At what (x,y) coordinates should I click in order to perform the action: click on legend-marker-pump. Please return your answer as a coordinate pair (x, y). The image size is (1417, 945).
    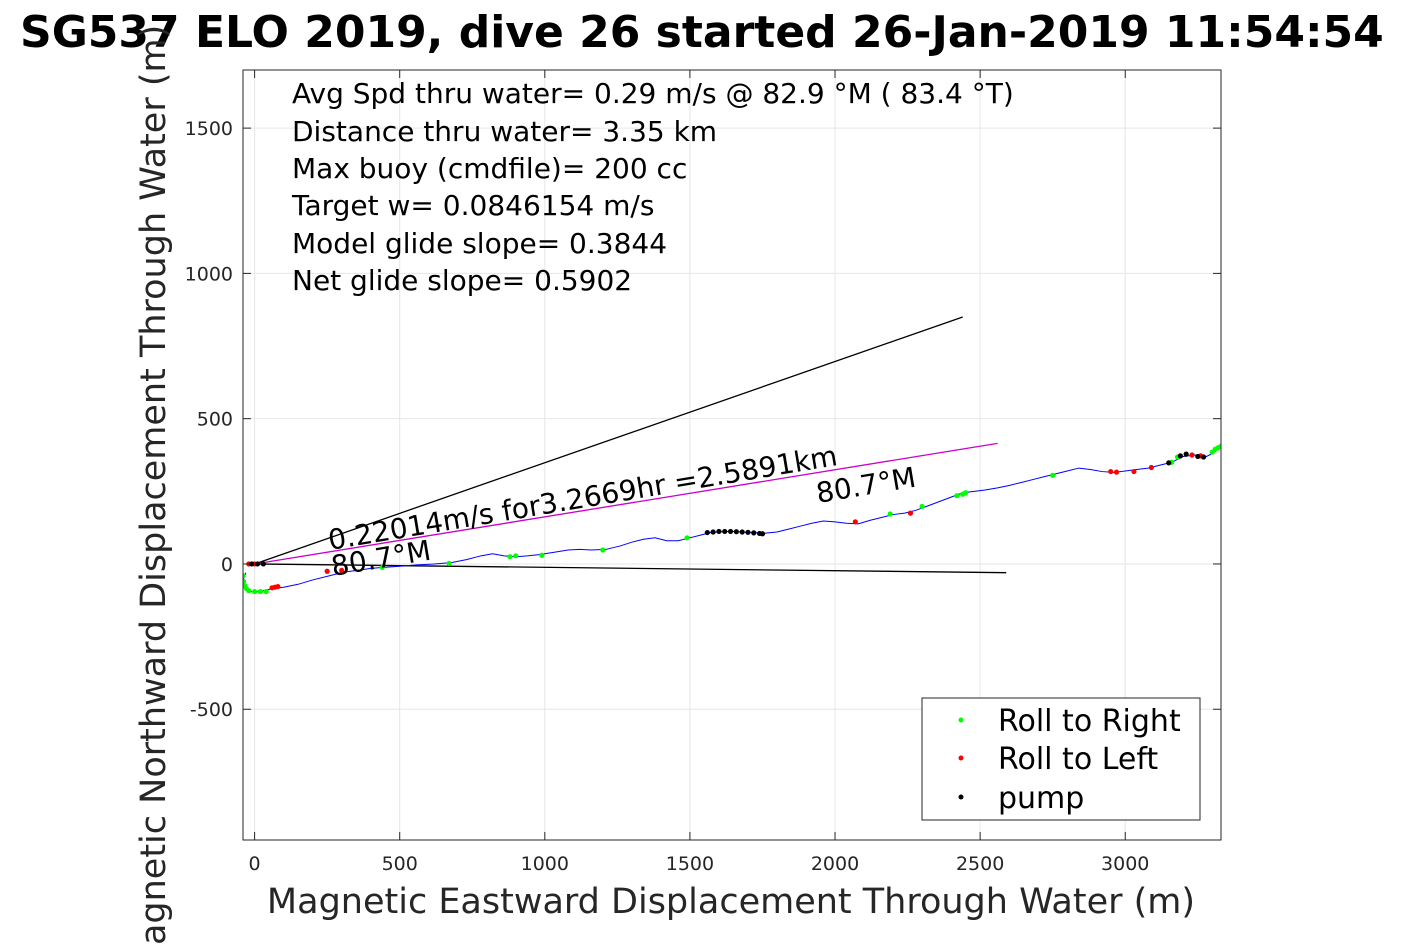
    Looking at the image, I should click on (961, 797).